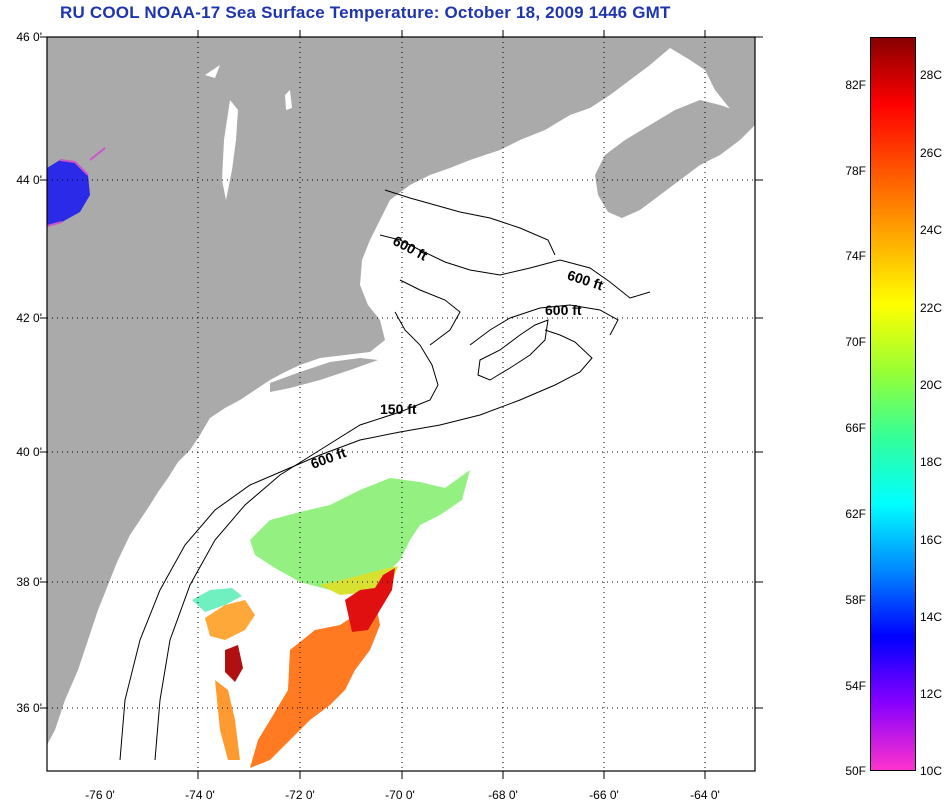 The width and height of the screenshot is (952, 809). Describe the element at coordinates (200, 795) in the screenshot. I see `lon-label-74: -74 0'` at that location.